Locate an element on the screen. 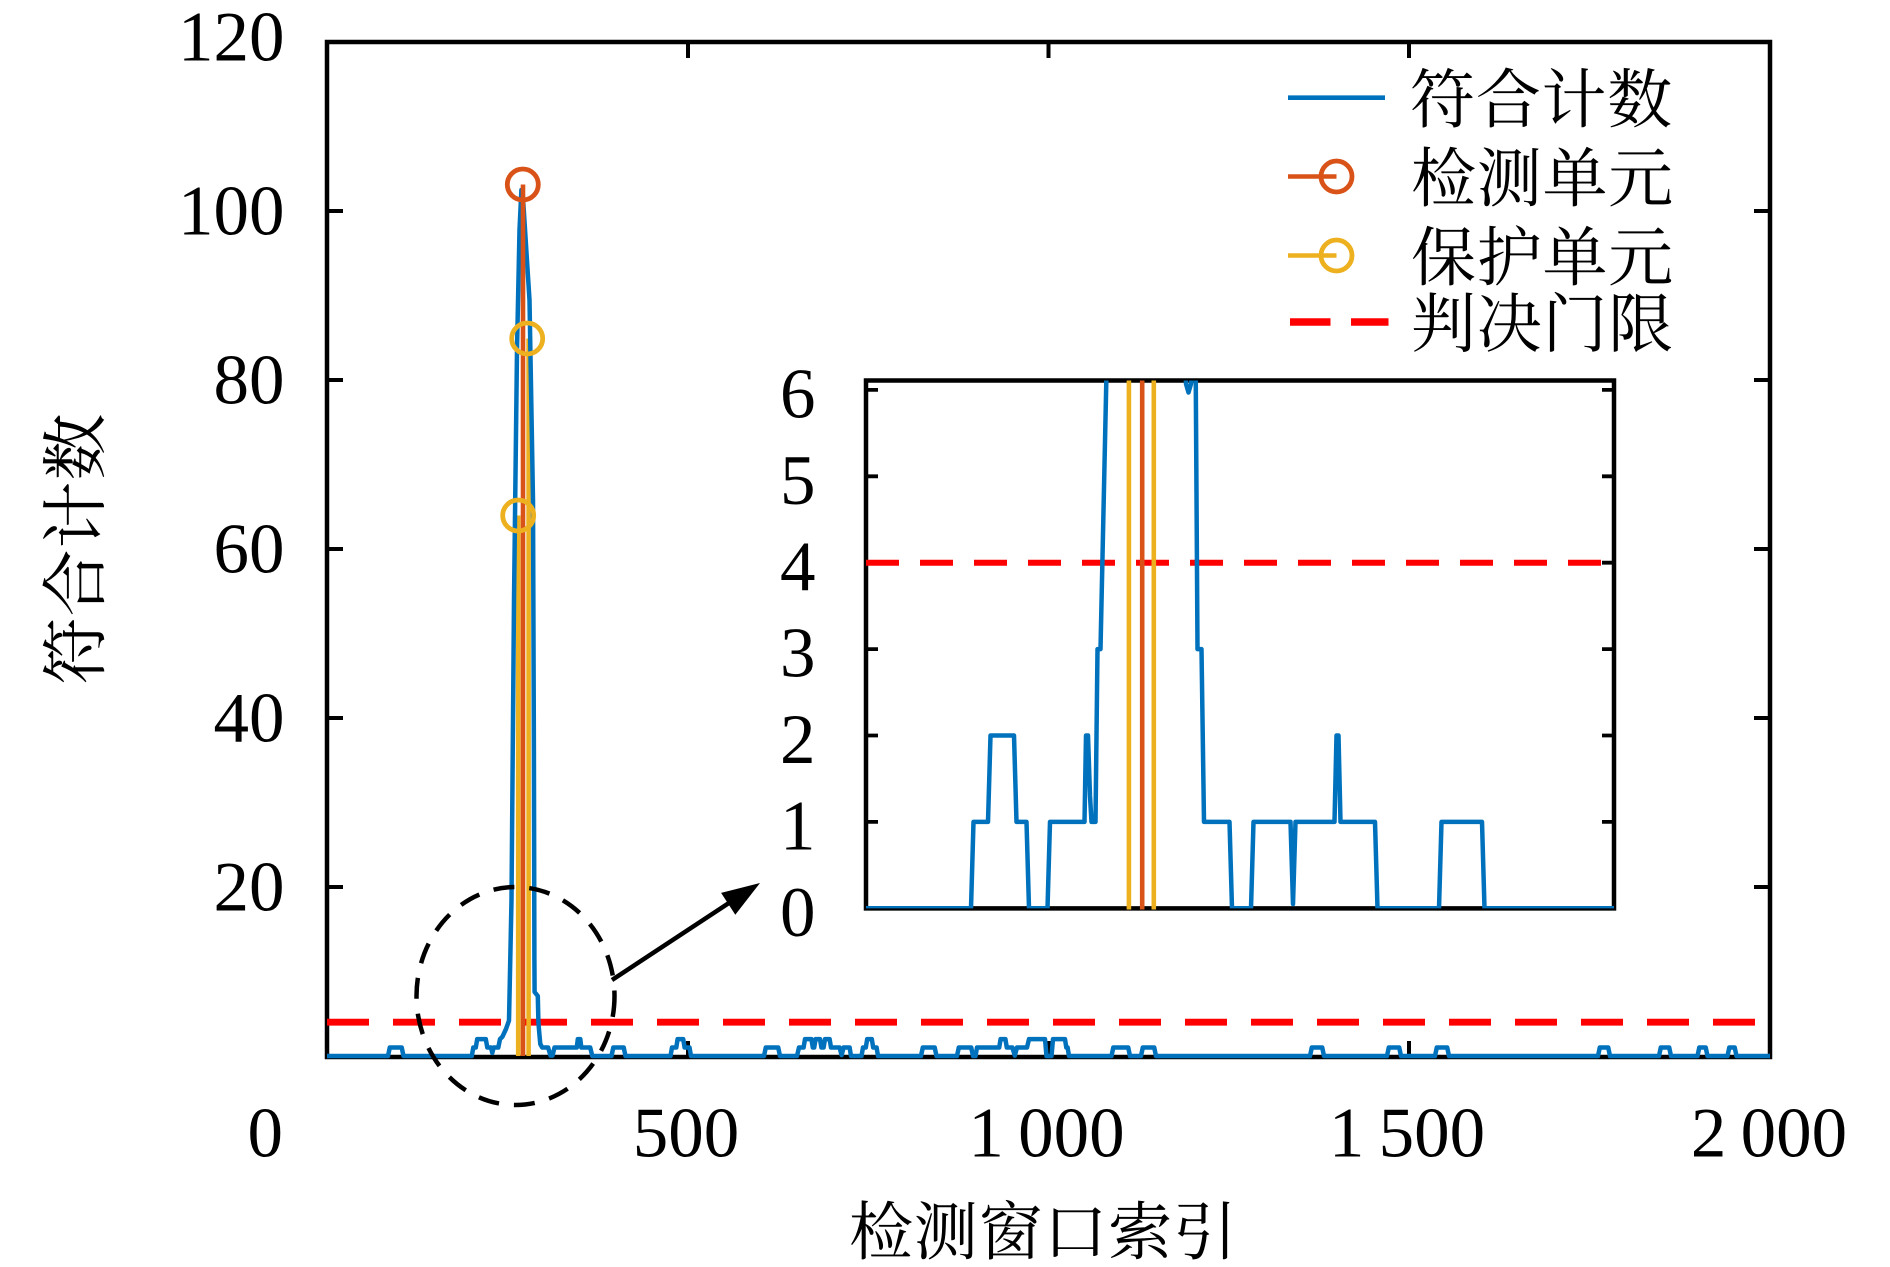 The image size is (1890, 1267). svg-text: 2 000 is located at coordinates (1769, 1134).